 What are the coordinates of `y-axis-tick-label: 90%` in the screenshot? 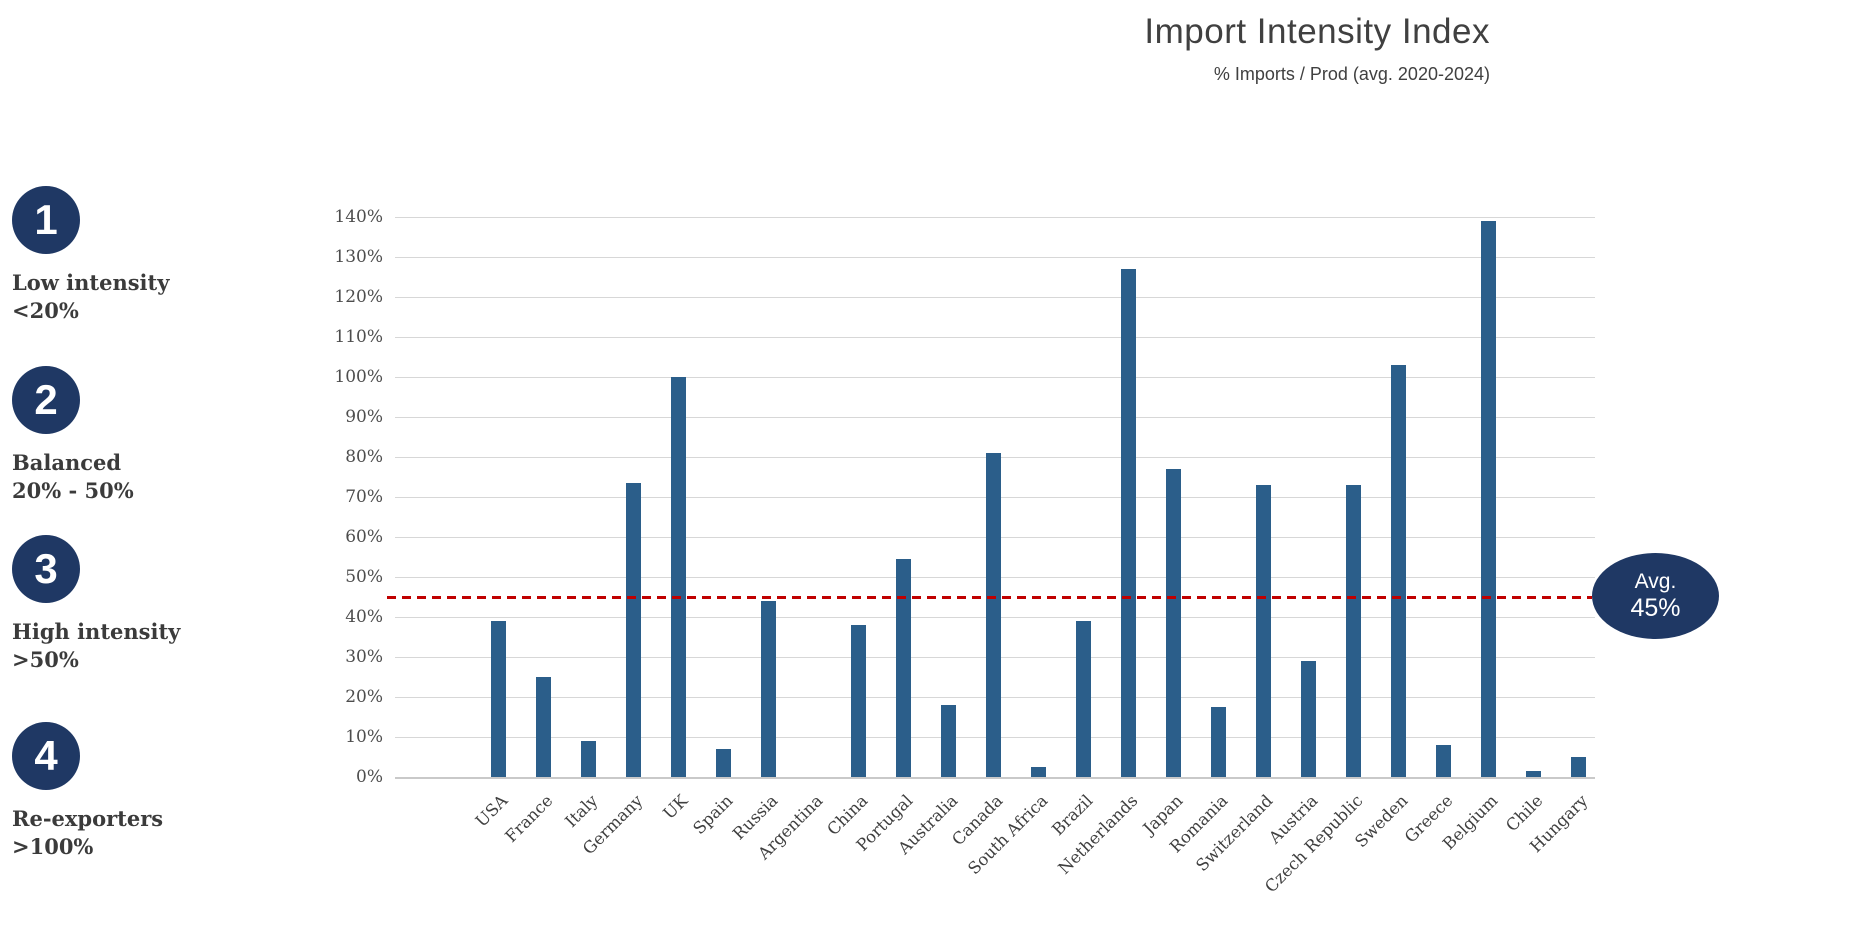 It's located at (364, 417).